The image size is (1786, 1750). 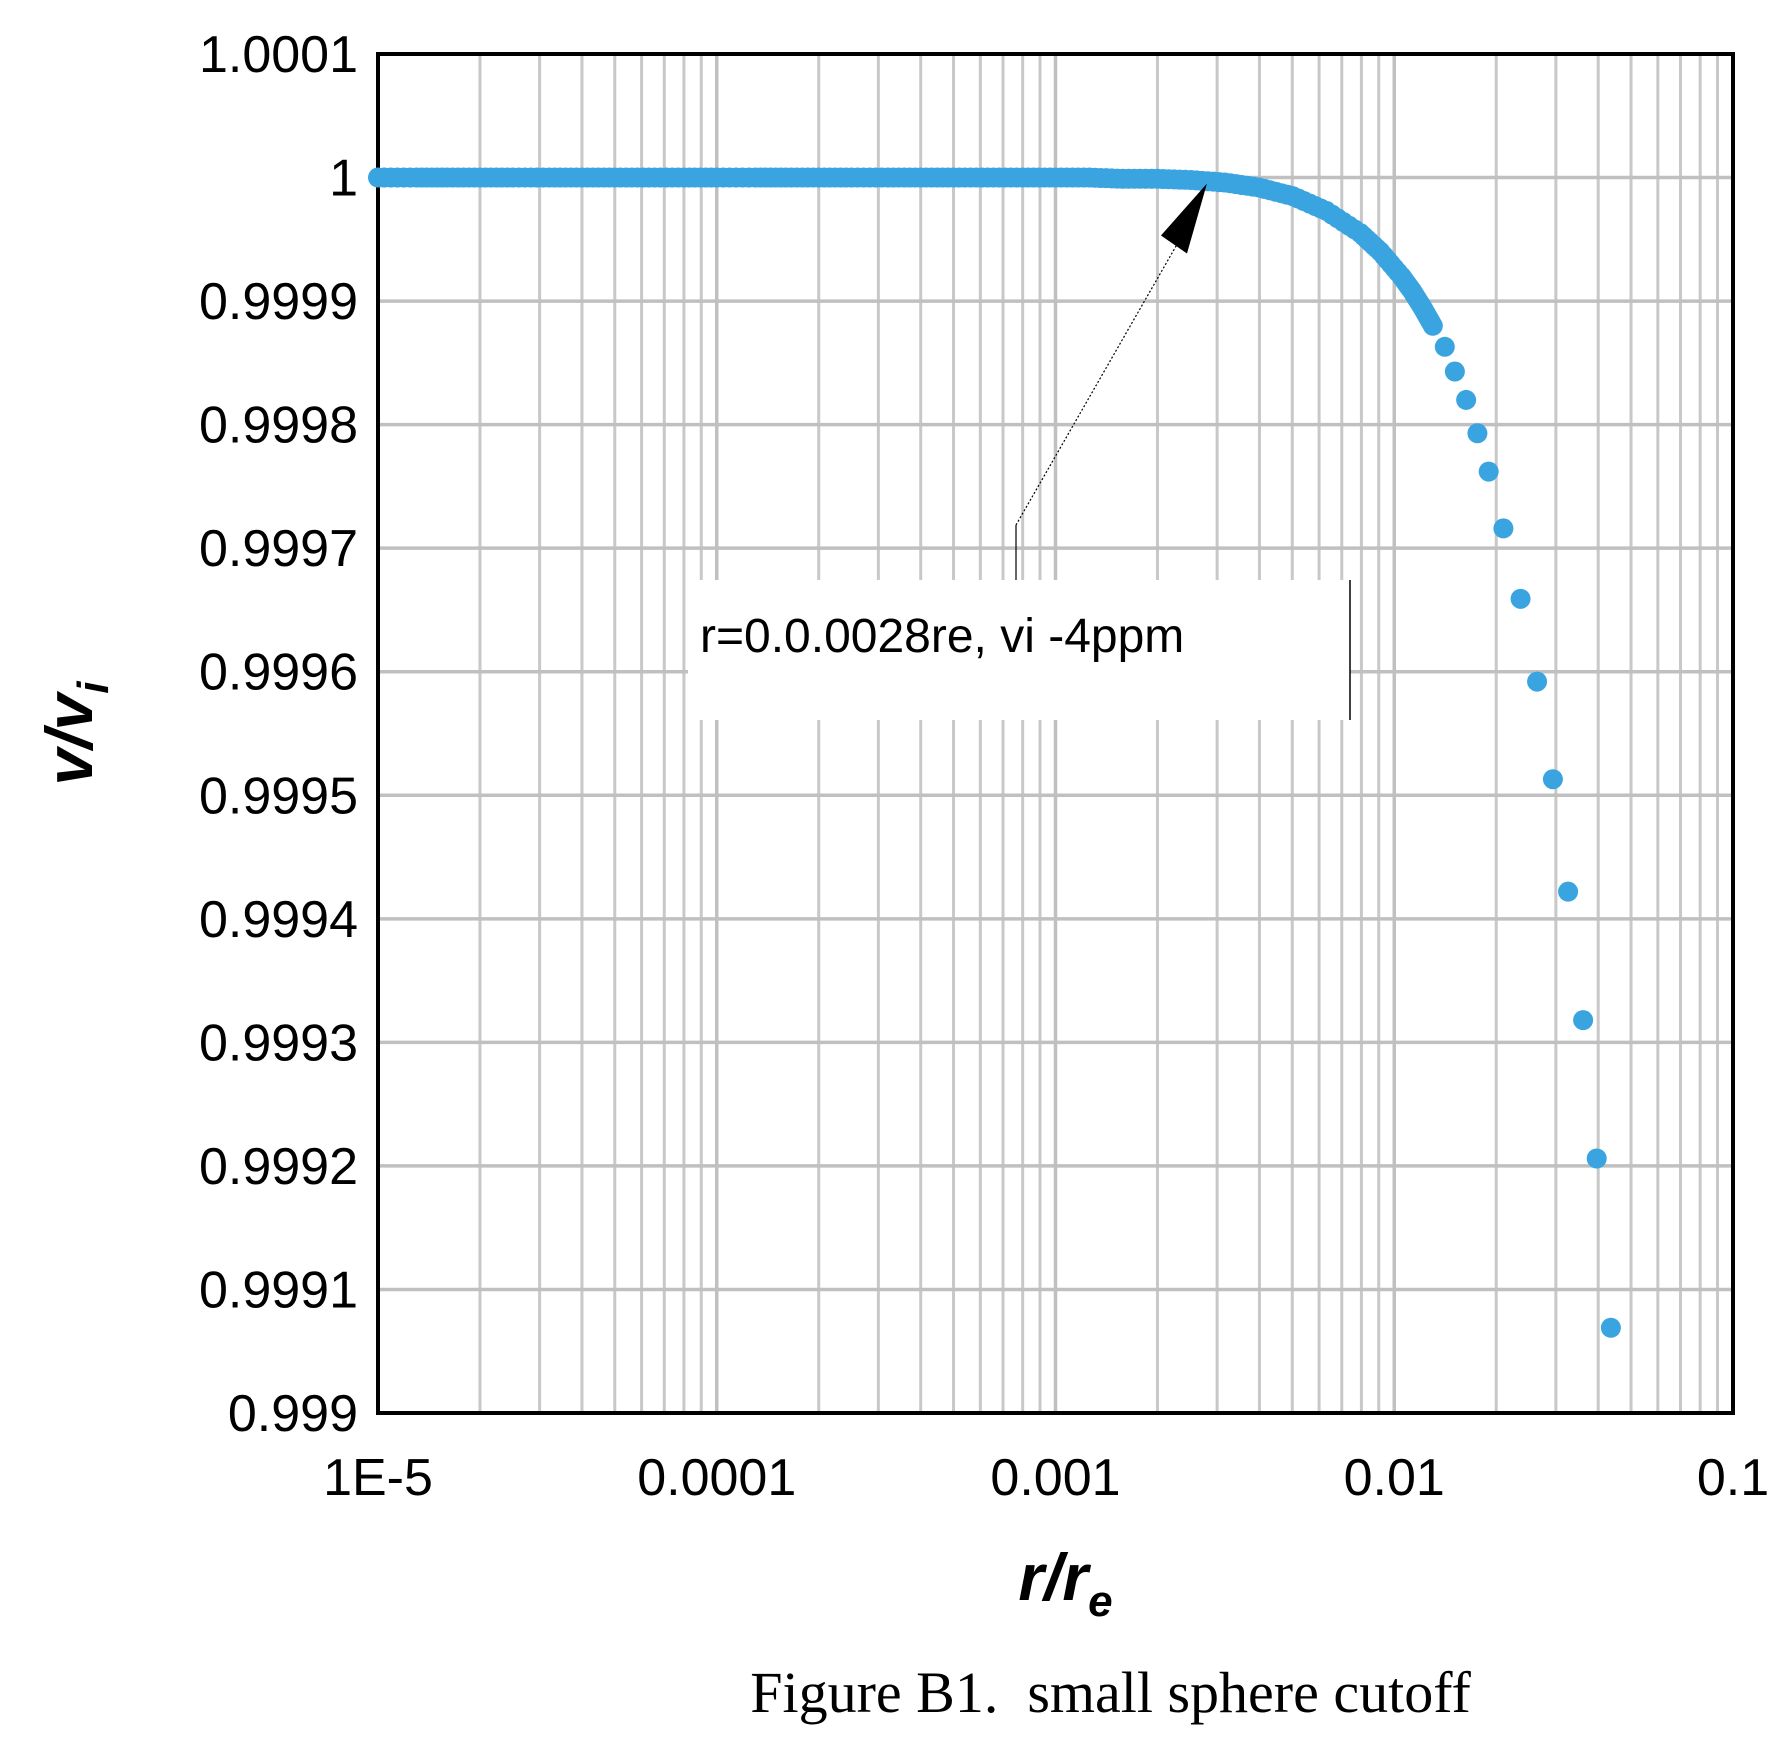 I want to click on y-axis-label-subscript: i, so click(x=93, y=687).